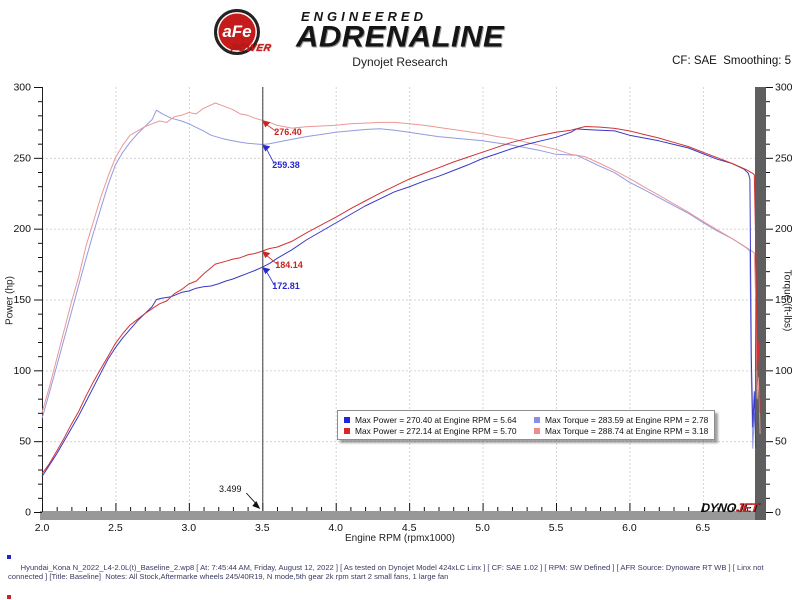 The image size is (800, 600). What do you see at coordinates (28, 513) in the screenshot?
I see `y-tick-label-left: 0` at bounding box center [28, 513].